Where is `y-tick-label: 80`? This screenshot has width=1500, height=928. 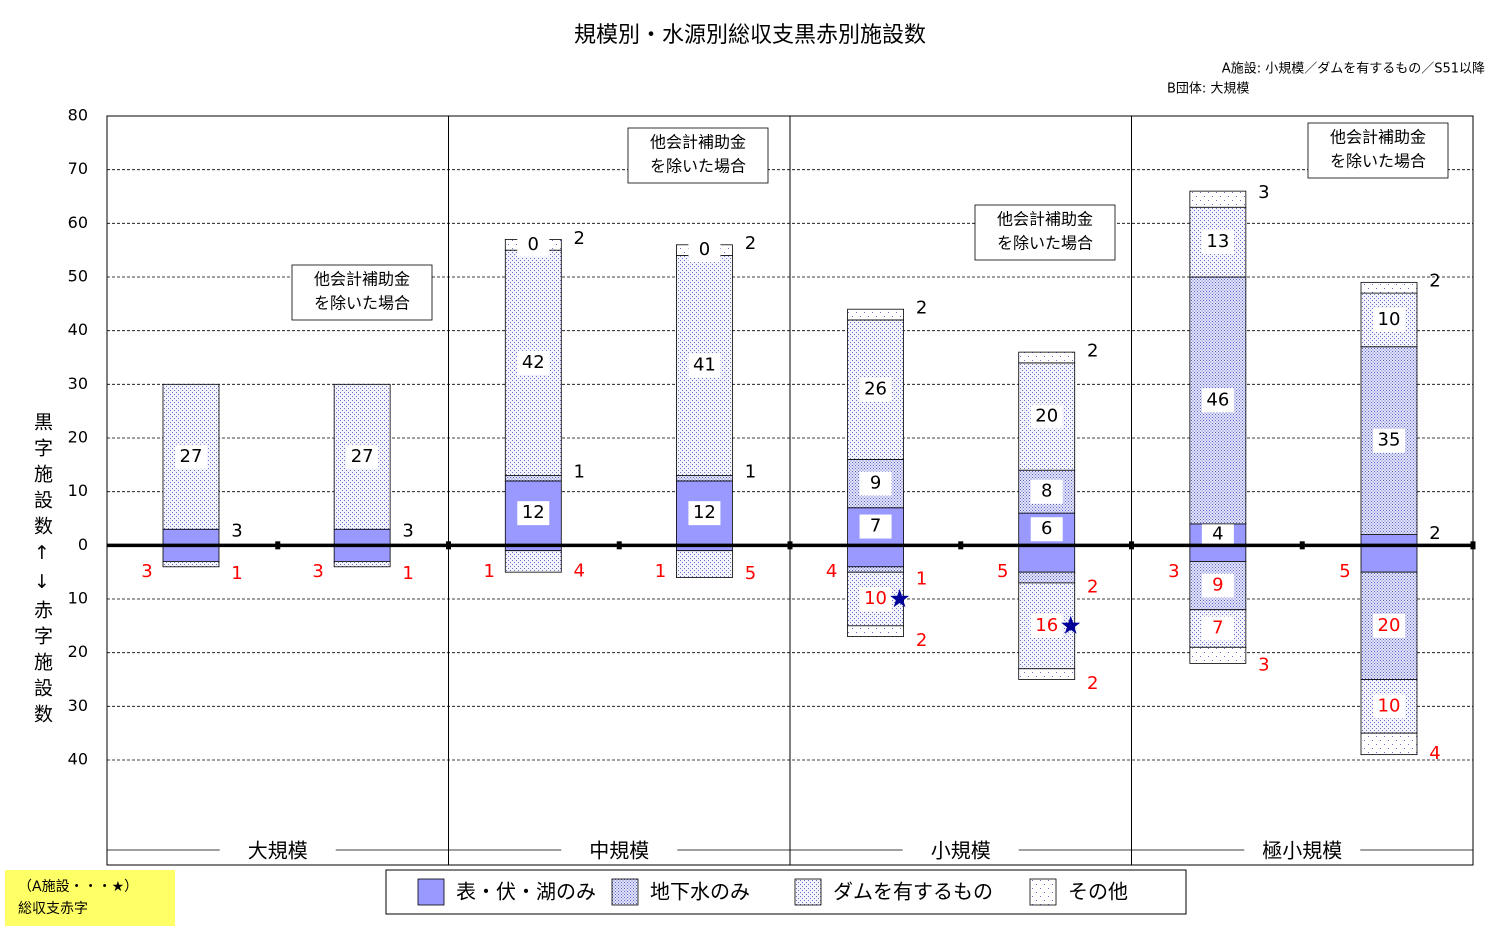
y-tick-label: 80 is located at coordinates (78, 115).